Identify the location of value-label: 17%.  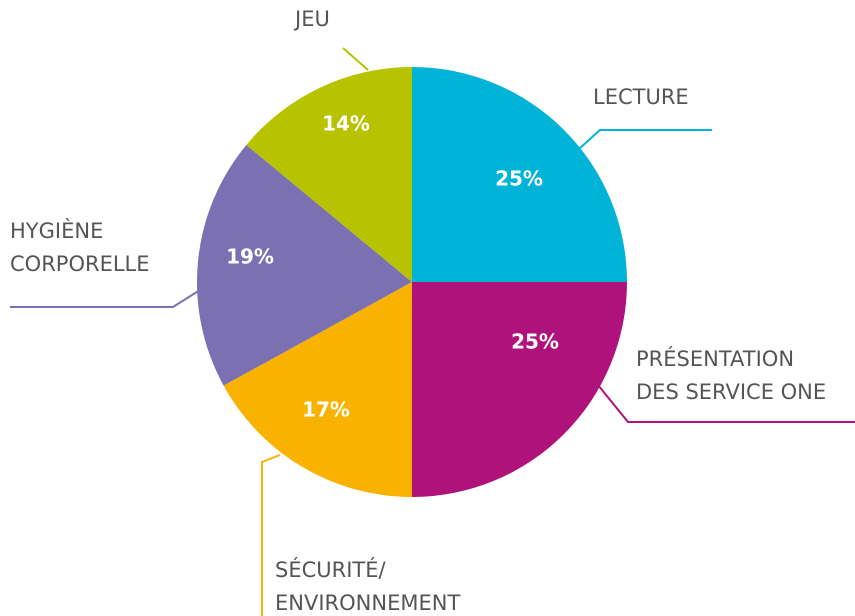
(326, 410).